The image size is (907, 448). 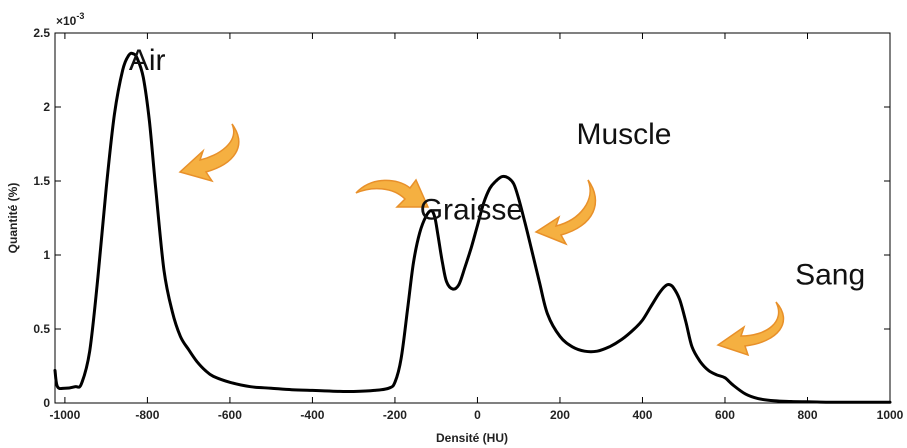 What do you see at coordinates (890, 415) in the screenshot?
I see `x-tick-label: 1000` at bounding box center [890, 415].